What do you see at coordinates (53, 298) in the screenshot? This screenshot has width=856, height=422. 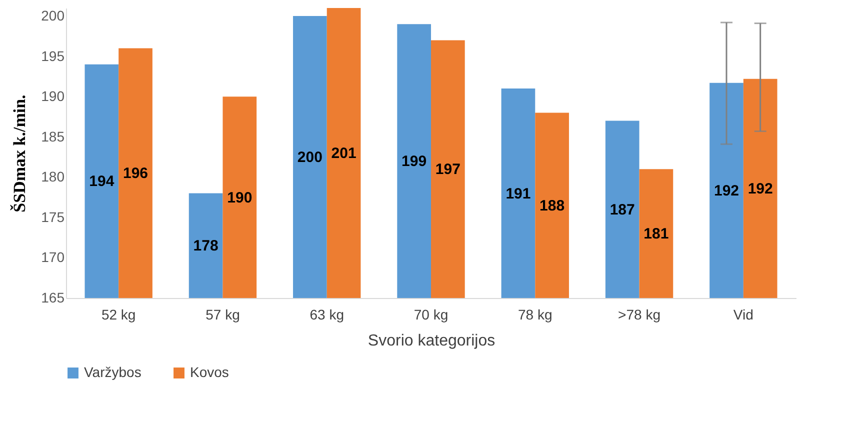 I see `y-tick-label: 165` at bounding box center [53, 298].